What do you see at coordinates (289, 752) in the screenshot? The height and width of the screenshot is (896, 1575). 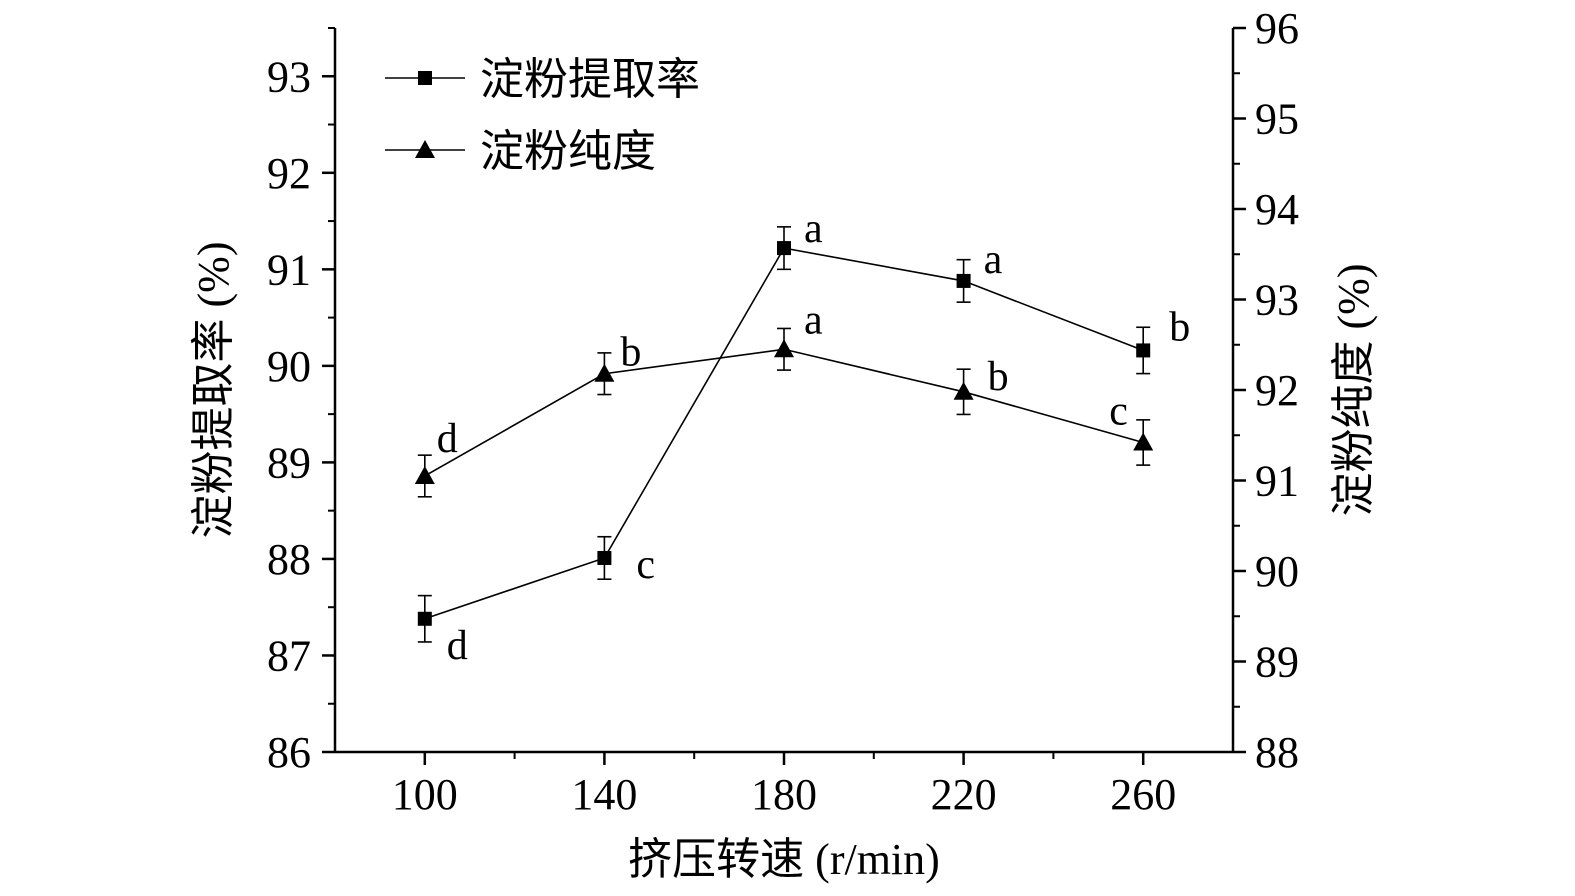 I see `y-left-tick-label: 86` at bounding box center [289, 752].